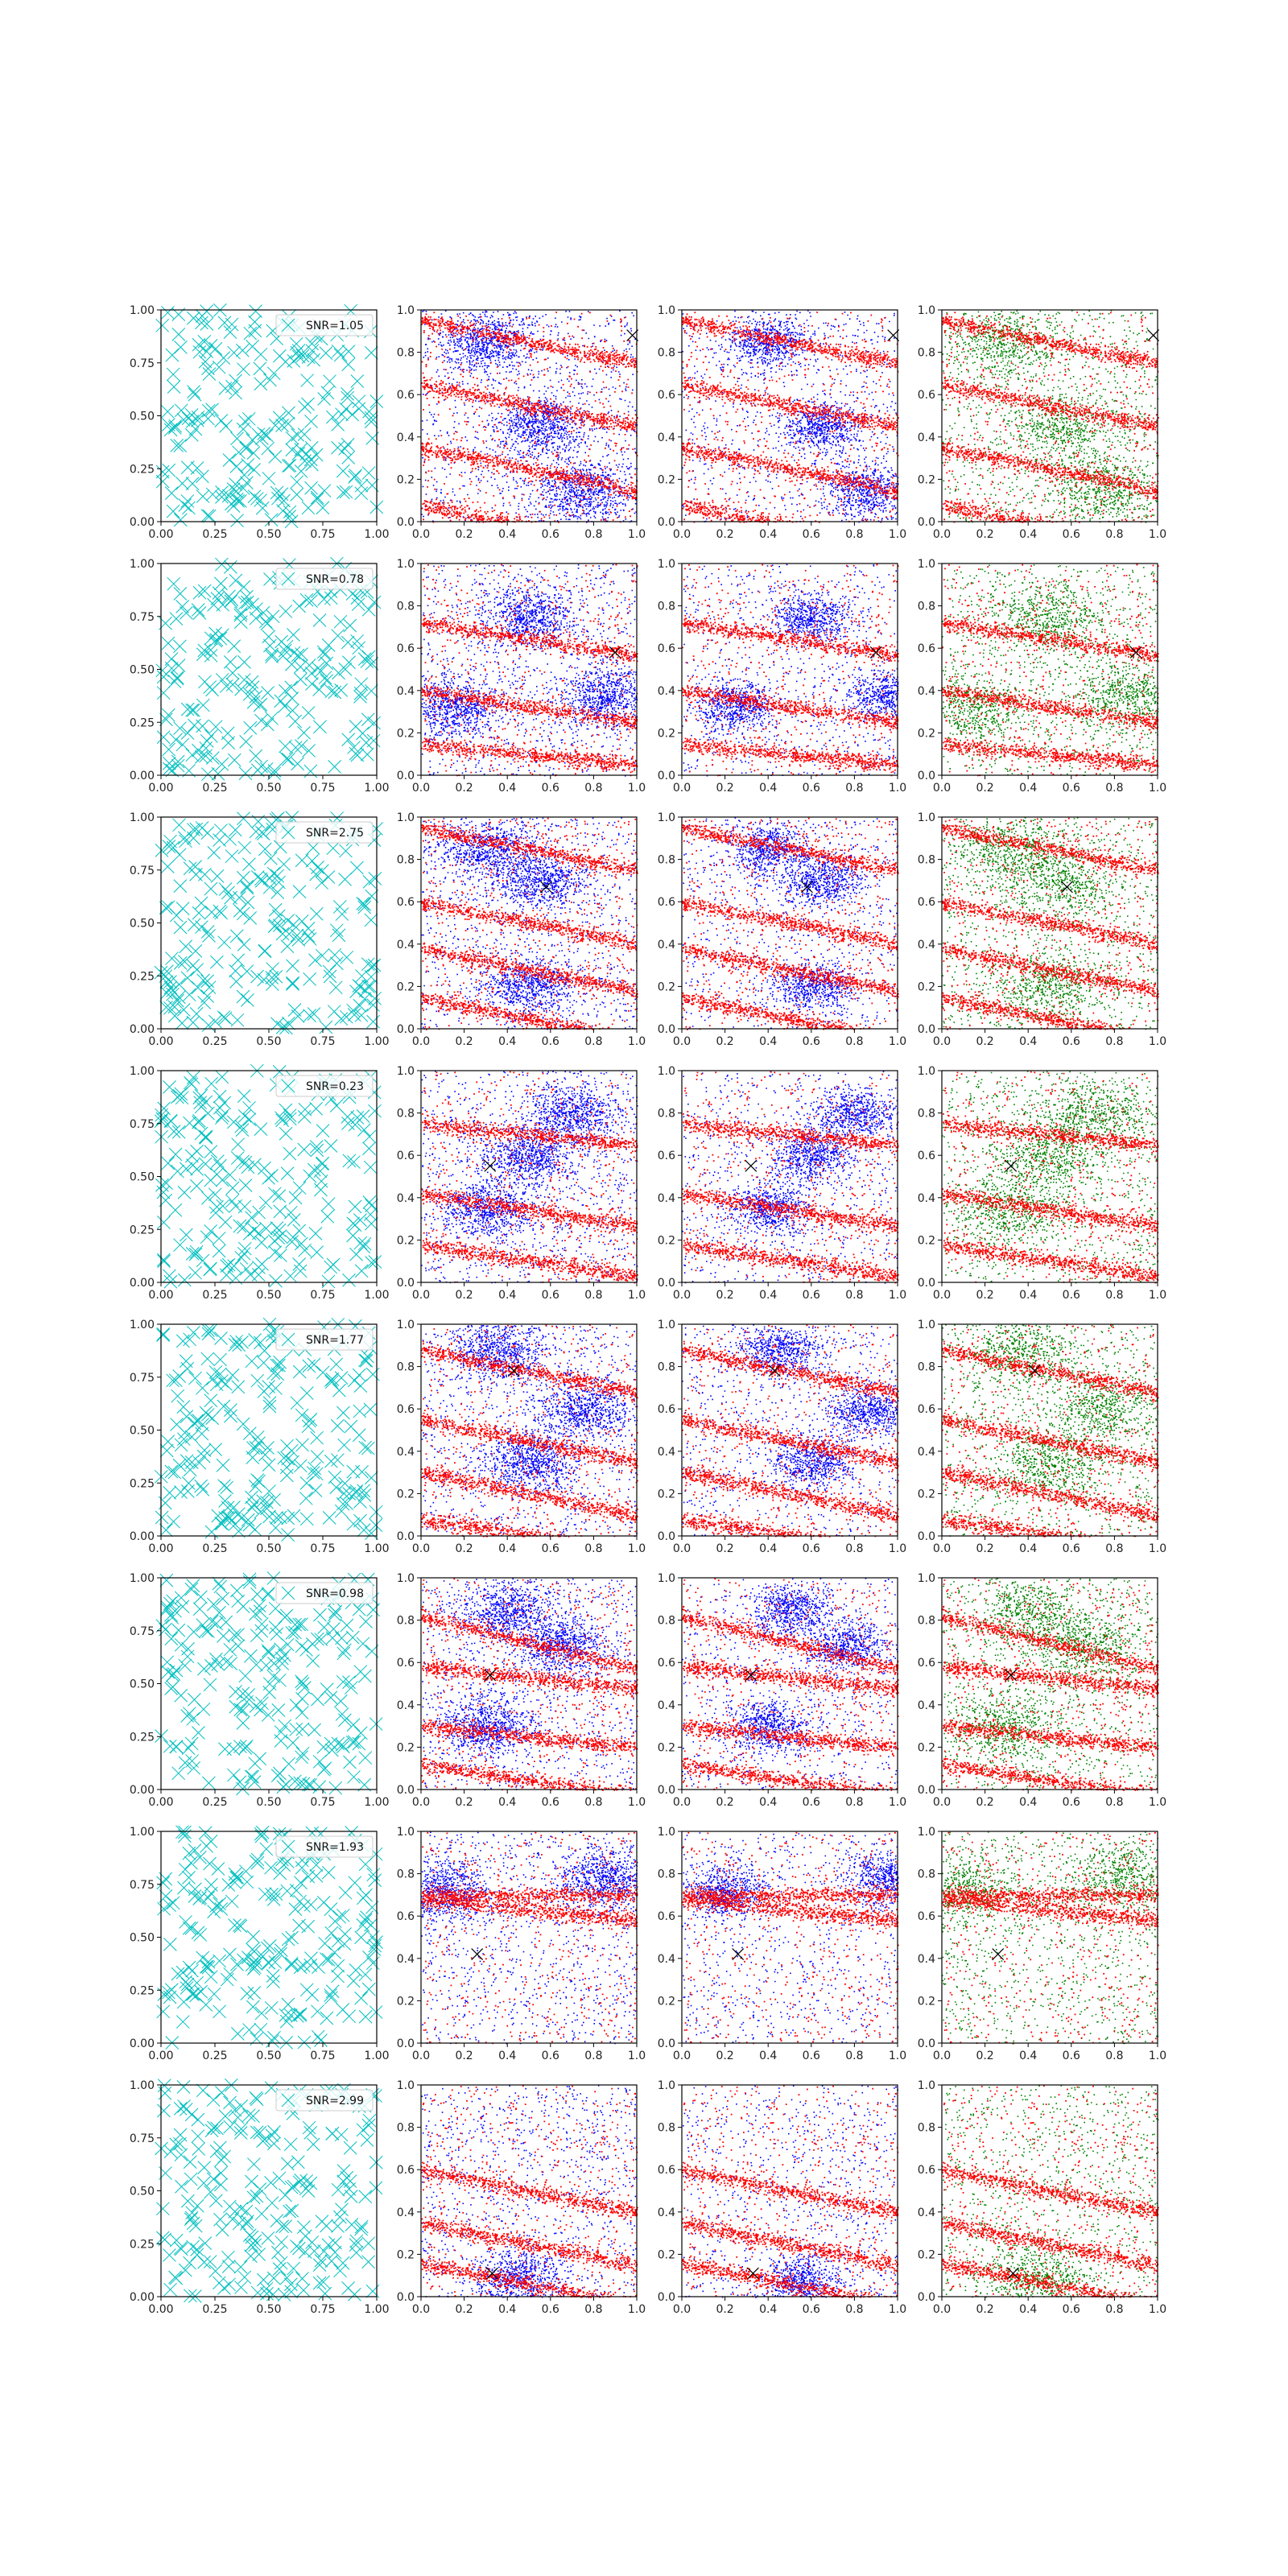  Describe the element at coordinates (160, 2056) in the screenshot. I see `x-tick-label: 0.00` at that location.